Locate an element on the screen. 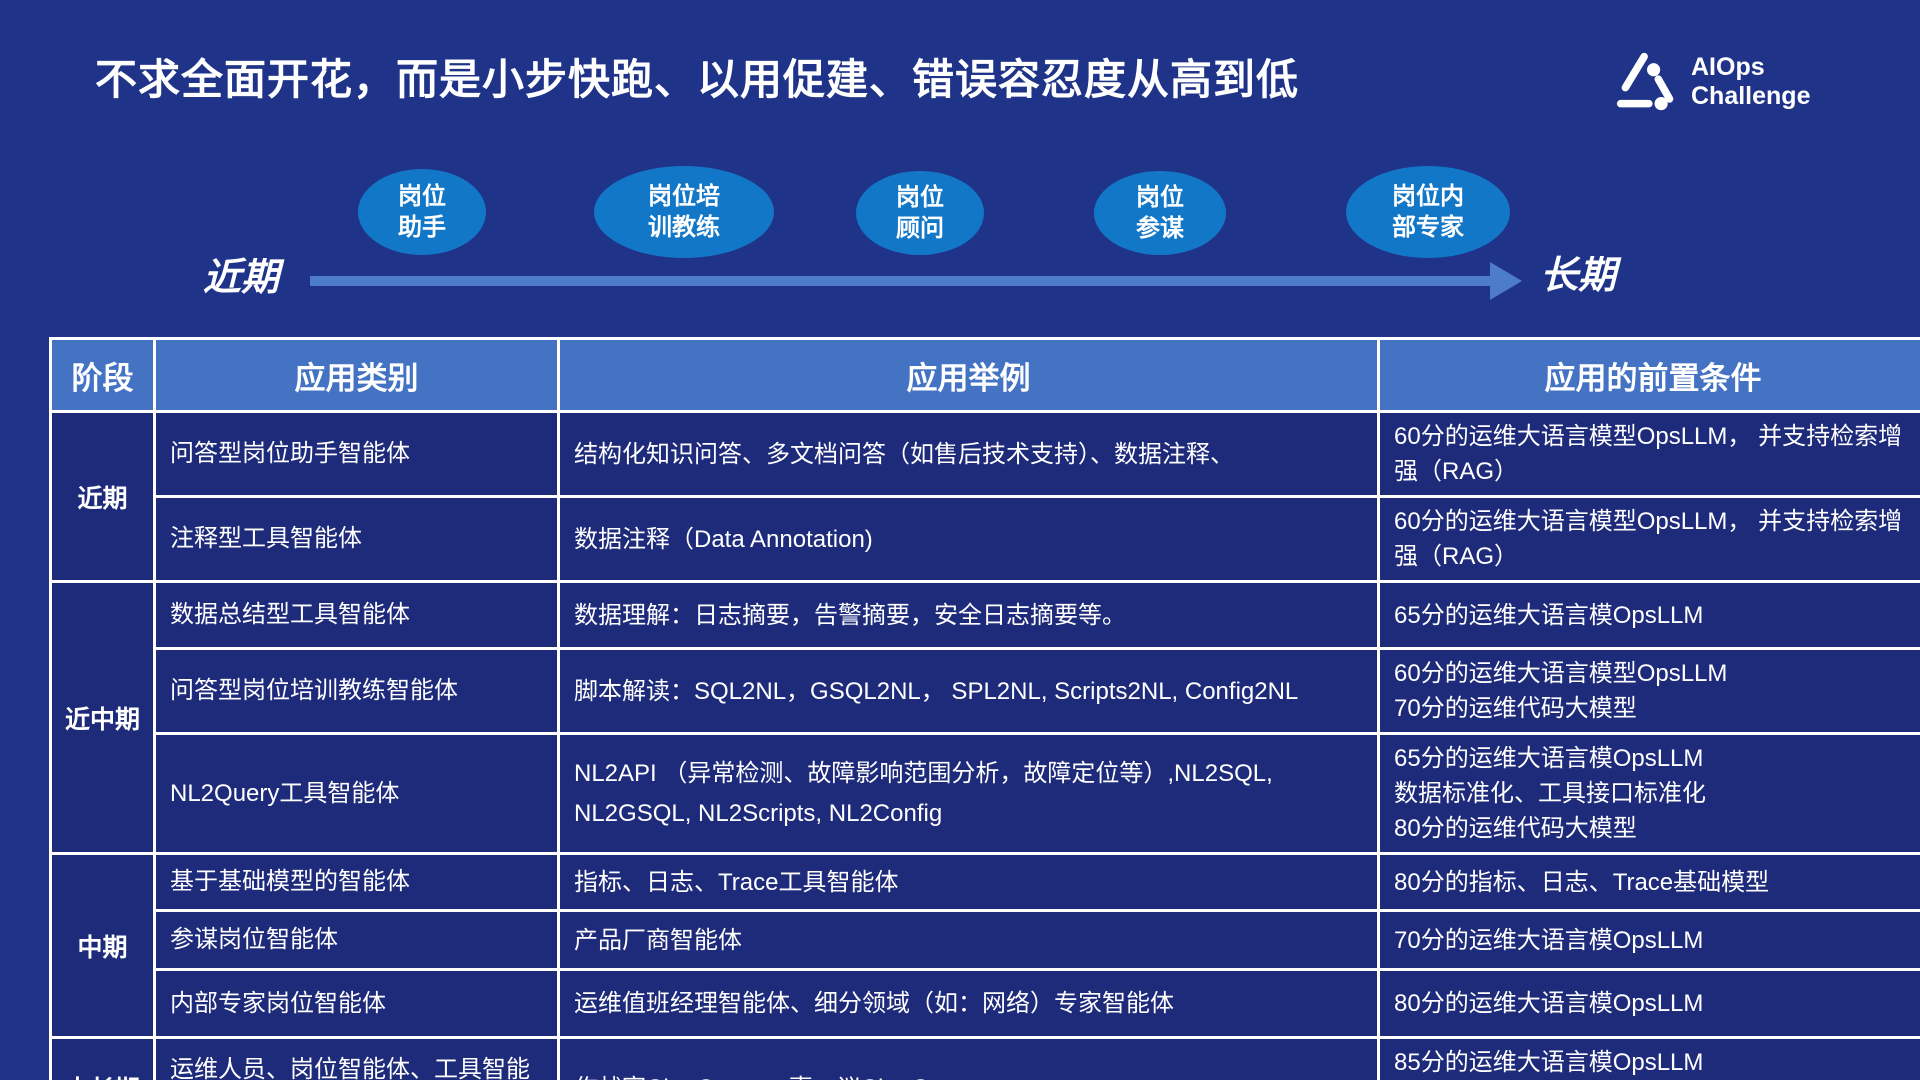 The height and width of the screenshot is (1080, 1920). table-row: 参谋岗位智能体 产品厂商智能体 70分的运维大语言模OpsLLM is located at coordinates (985, 940).